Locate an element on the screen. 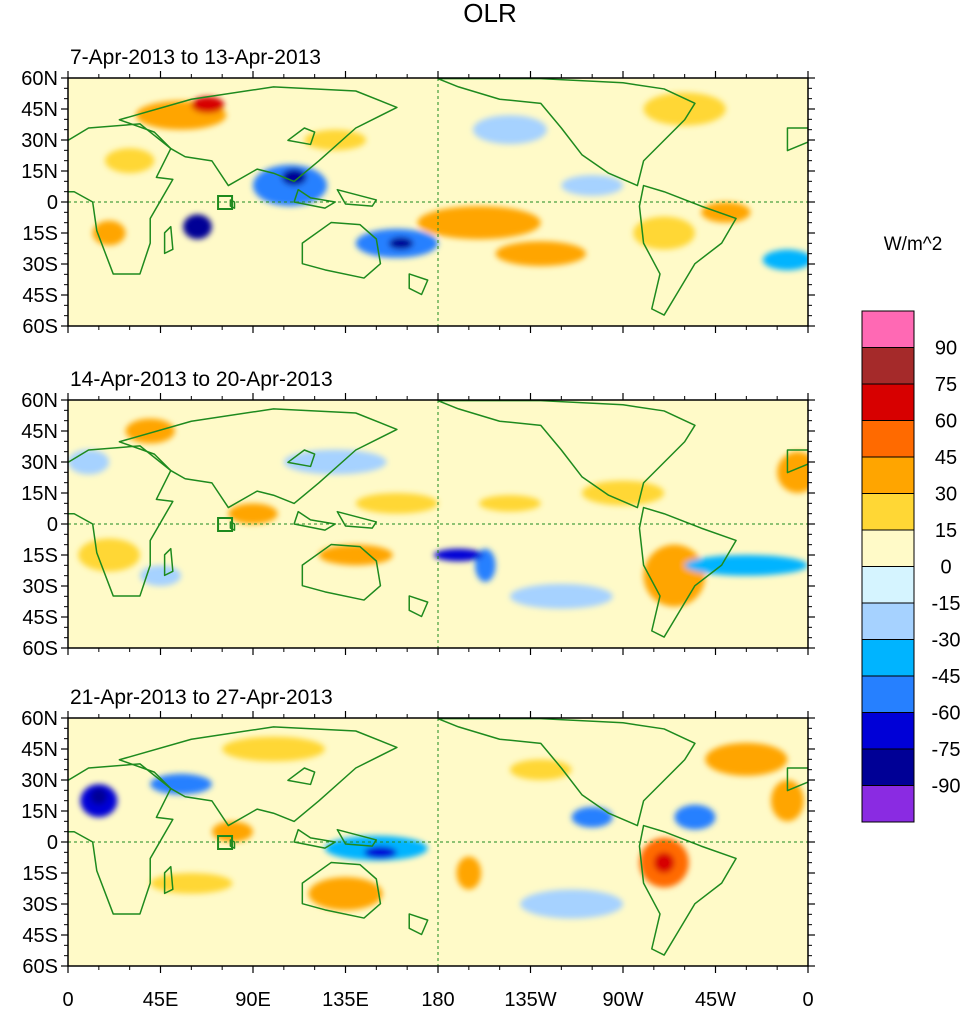  colorbar: 90 75 60 45 30 15 0 -15 -30 -45 -60 -75 -90 is located at coordinates (911, 566).